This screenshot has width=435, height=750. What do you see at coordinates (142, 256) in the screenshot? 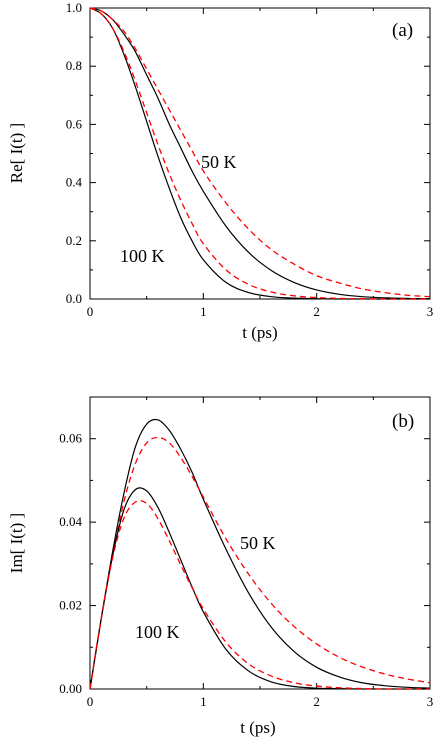
I see `annotation-100k-a: 100 K` at bounding box center [142, 256].